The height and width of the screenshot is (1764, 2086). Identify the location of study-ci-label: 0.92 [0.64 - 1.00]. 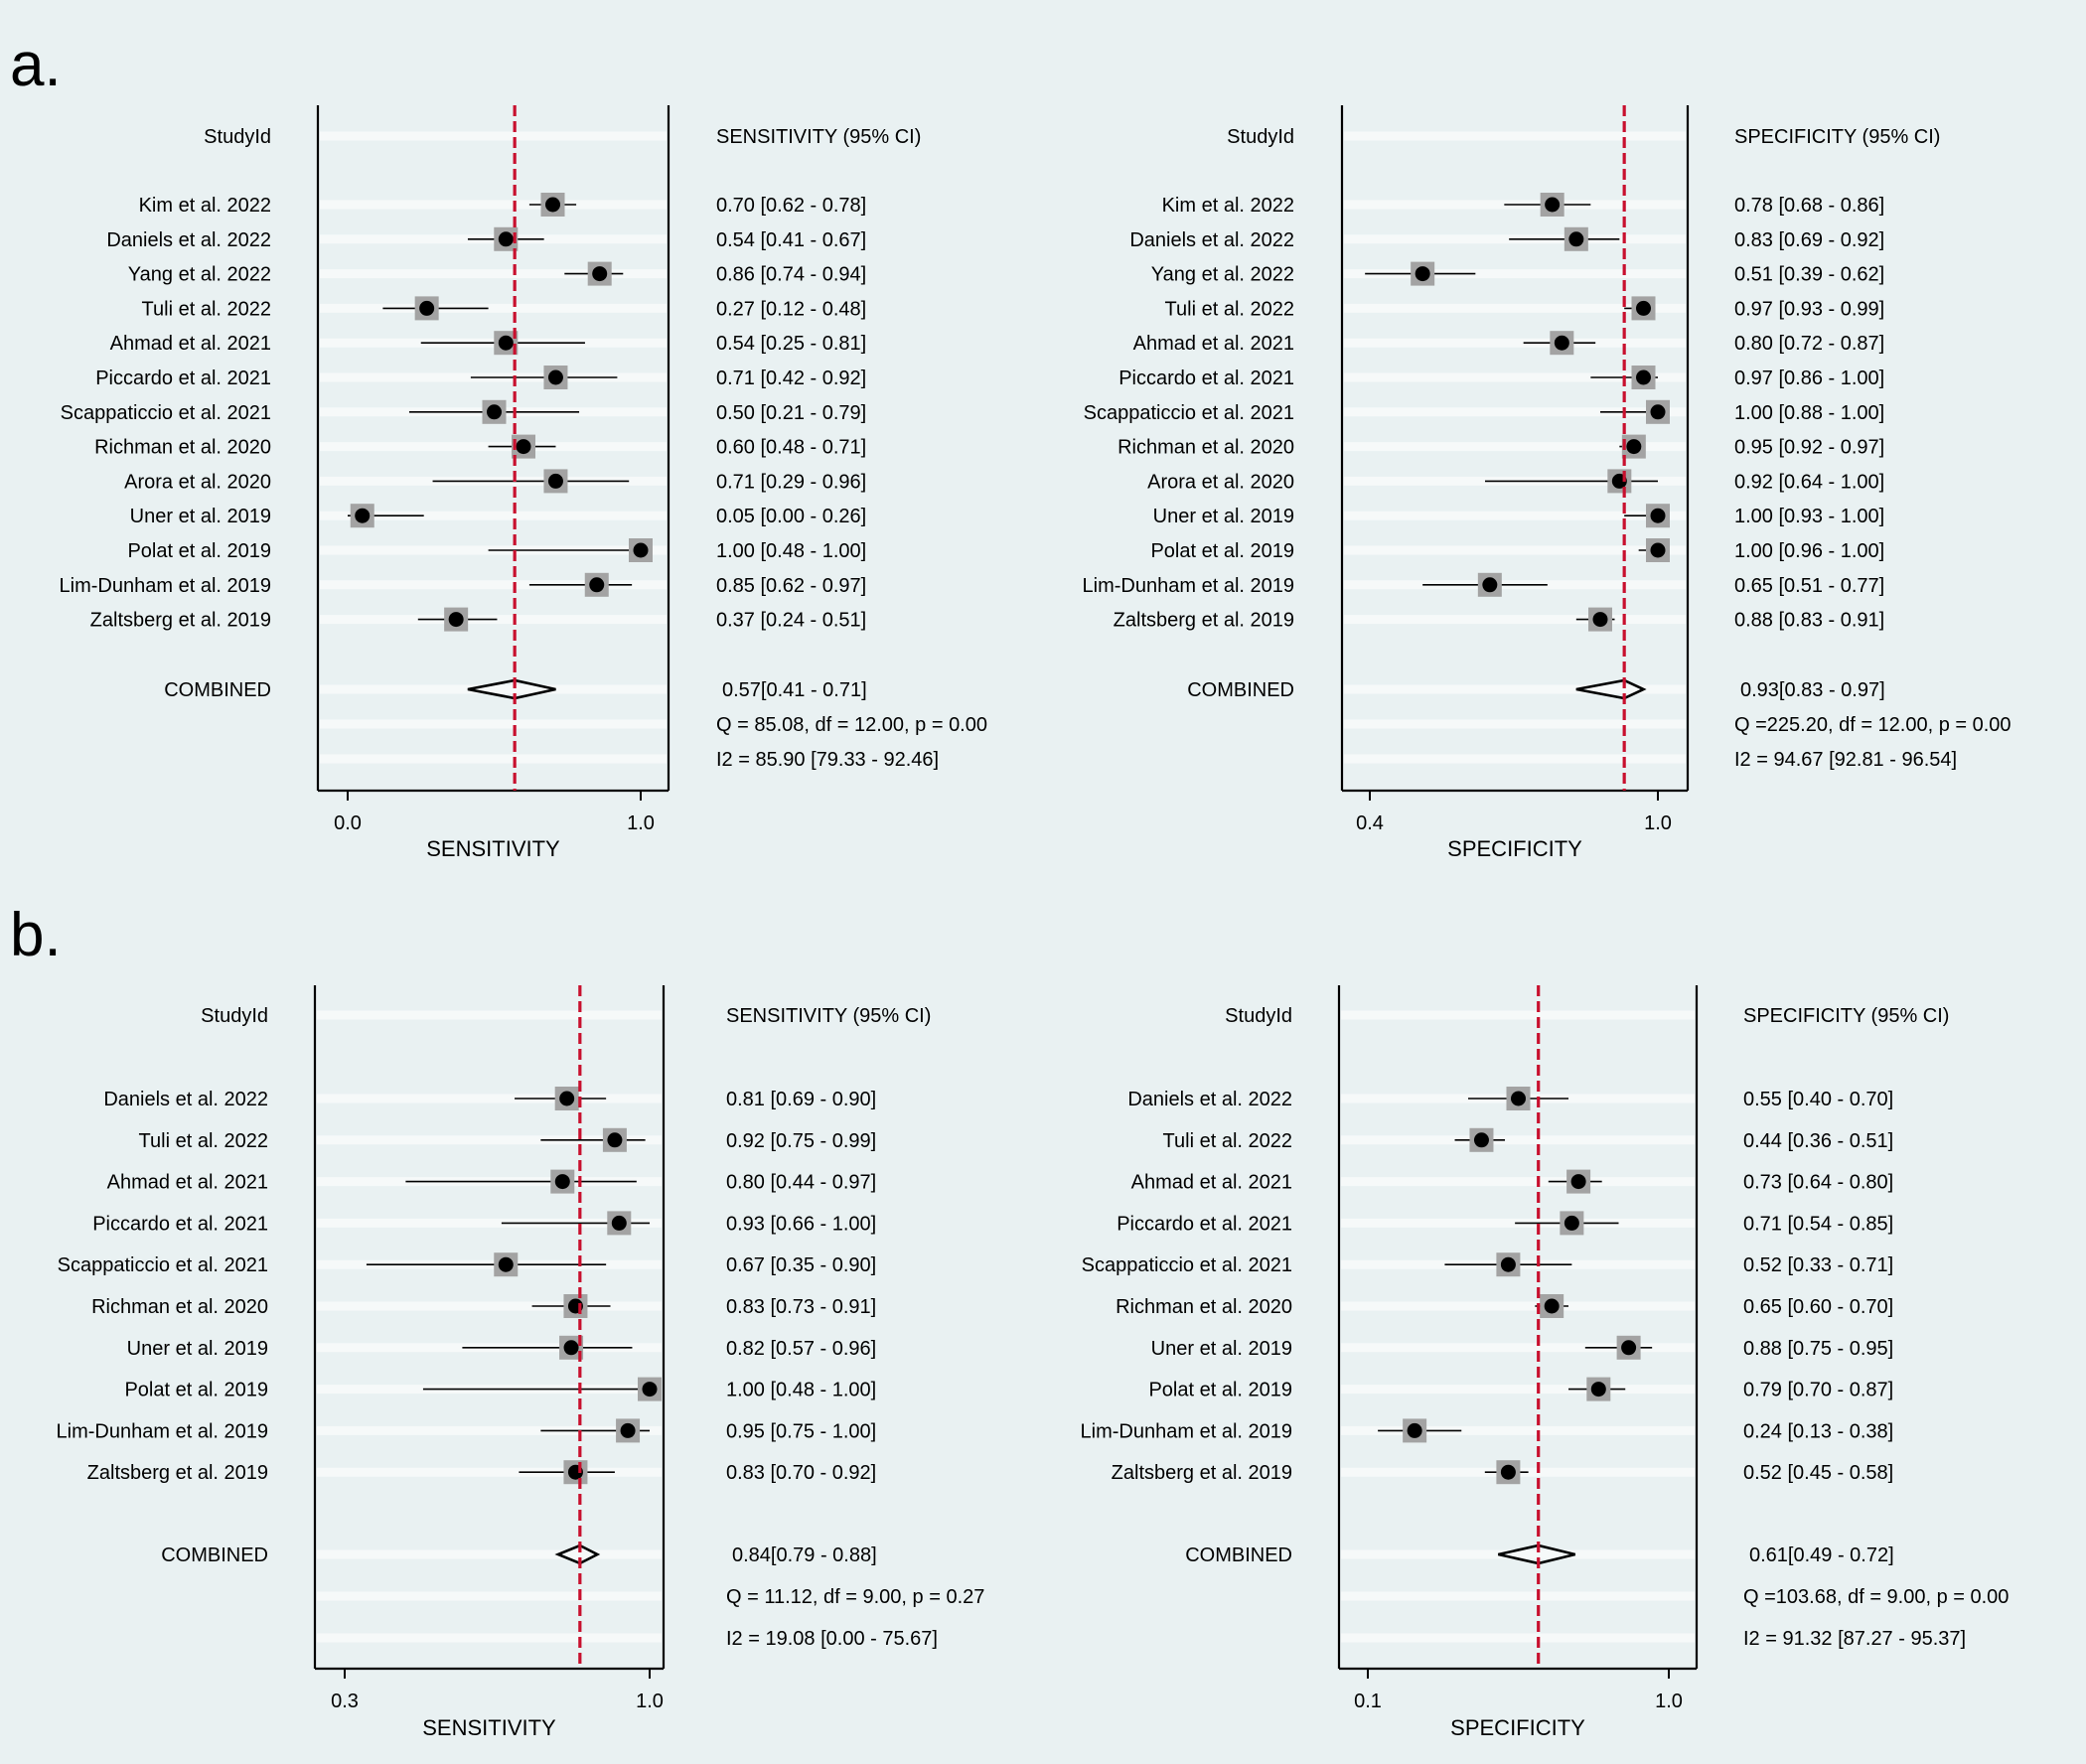
(1809, 482).